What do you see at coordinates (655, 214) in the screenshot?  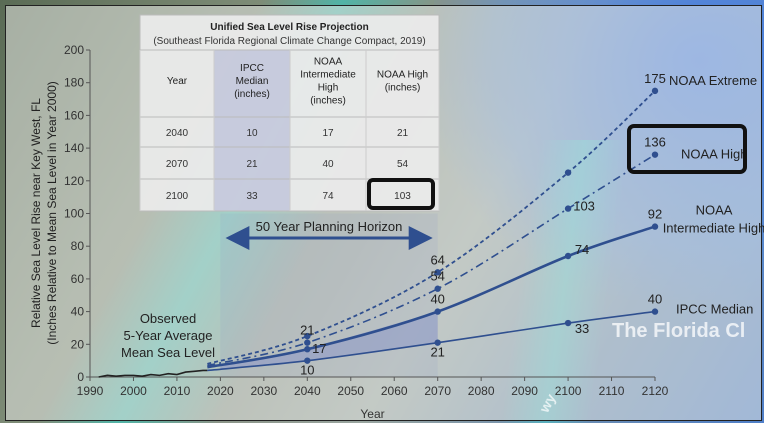 I see `data-label: 92` at bounding box center [655, 214].